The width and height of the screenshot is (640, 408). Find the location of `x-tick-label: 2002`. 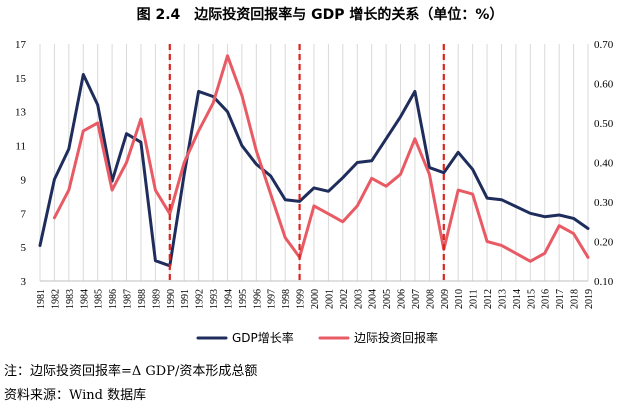

x-tick-label: 2002 is located at coordinates (344, 299).